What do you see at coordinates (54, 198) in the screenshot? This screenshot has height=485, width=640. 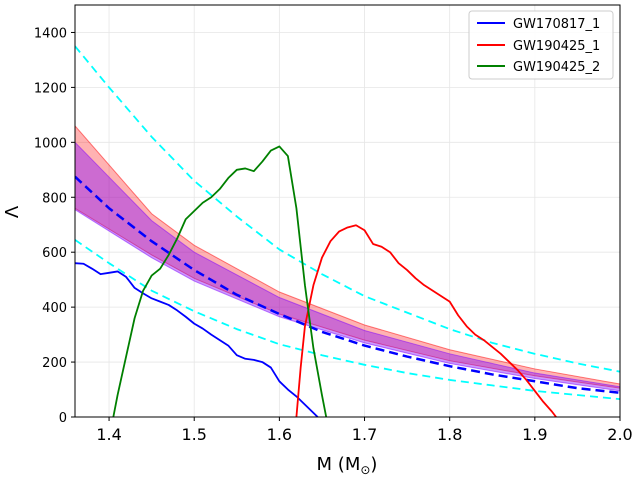 I see `y-tick-label: 800` at bounding box center [54, 198].